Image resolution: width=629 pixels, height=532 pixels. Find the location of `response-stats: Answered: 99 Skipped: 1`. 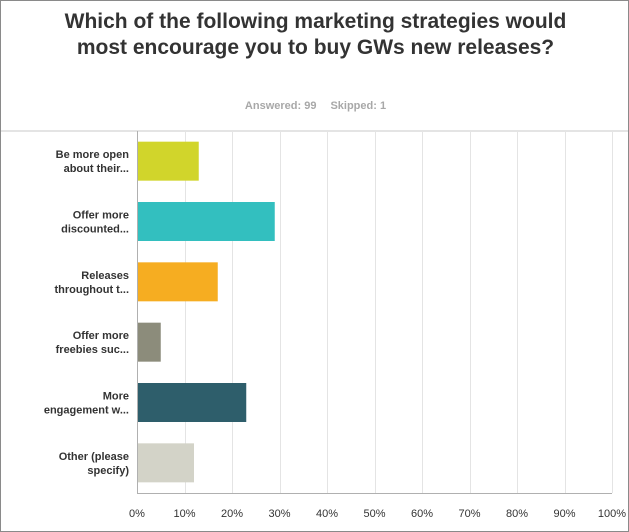

response-stats: Answered: 99 Skipped: 1 is located at coordinates (315, 106).